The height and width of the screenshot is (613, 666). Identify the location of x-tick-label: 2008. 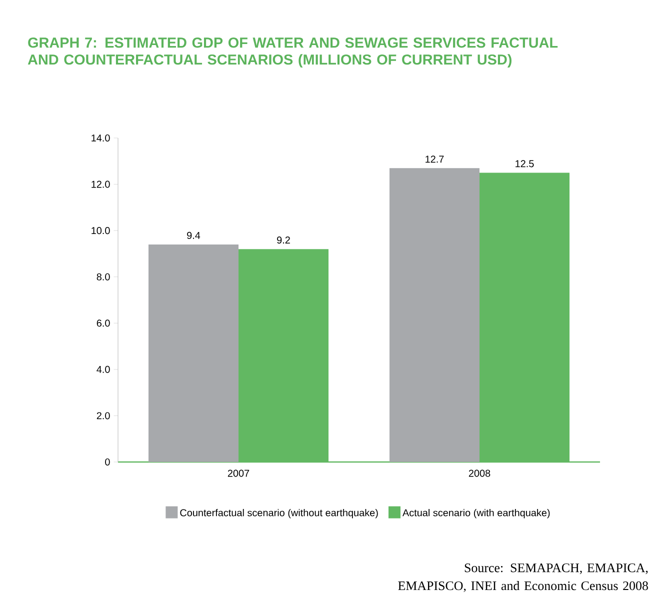
(479, 473).